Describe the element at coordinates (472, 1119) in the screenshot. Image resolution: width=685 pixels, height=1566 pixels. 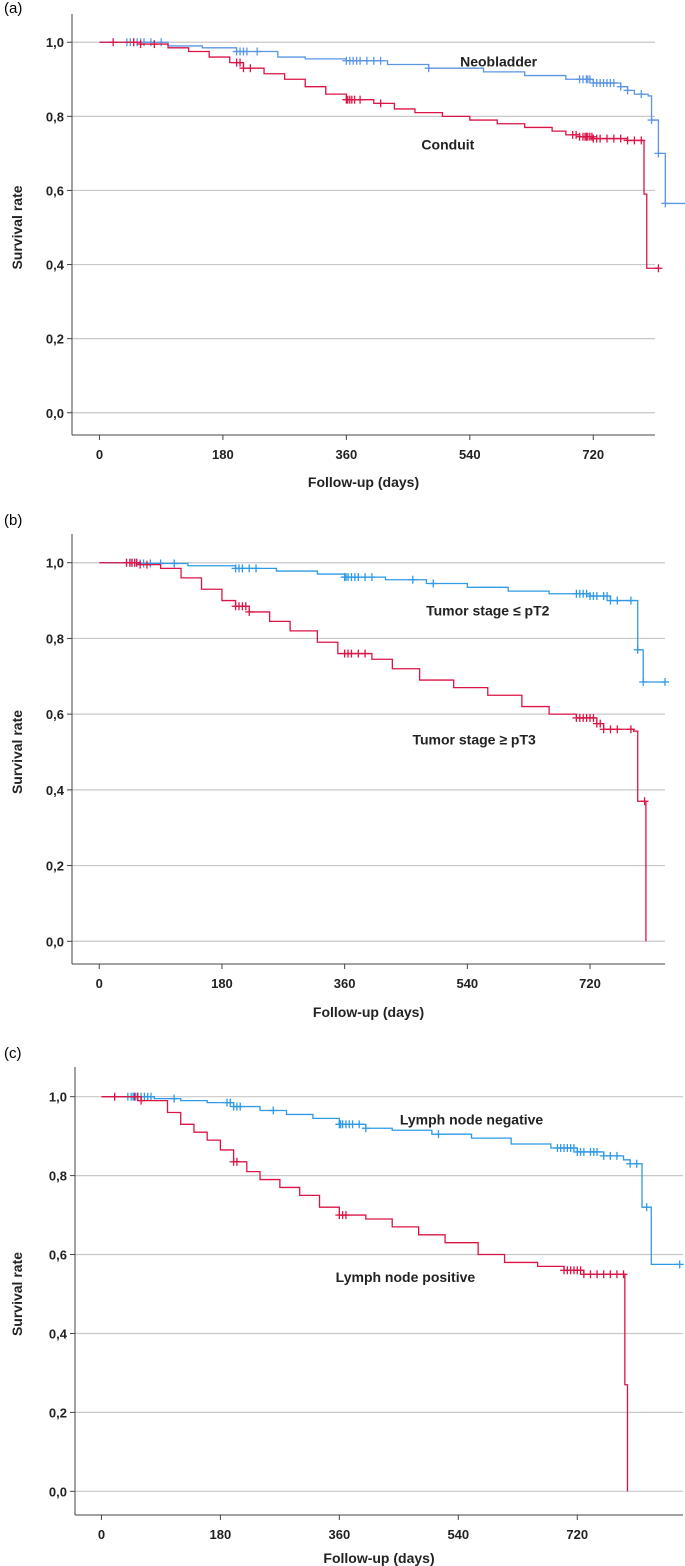
I see `curve-label: Lymph node negative` at that location.